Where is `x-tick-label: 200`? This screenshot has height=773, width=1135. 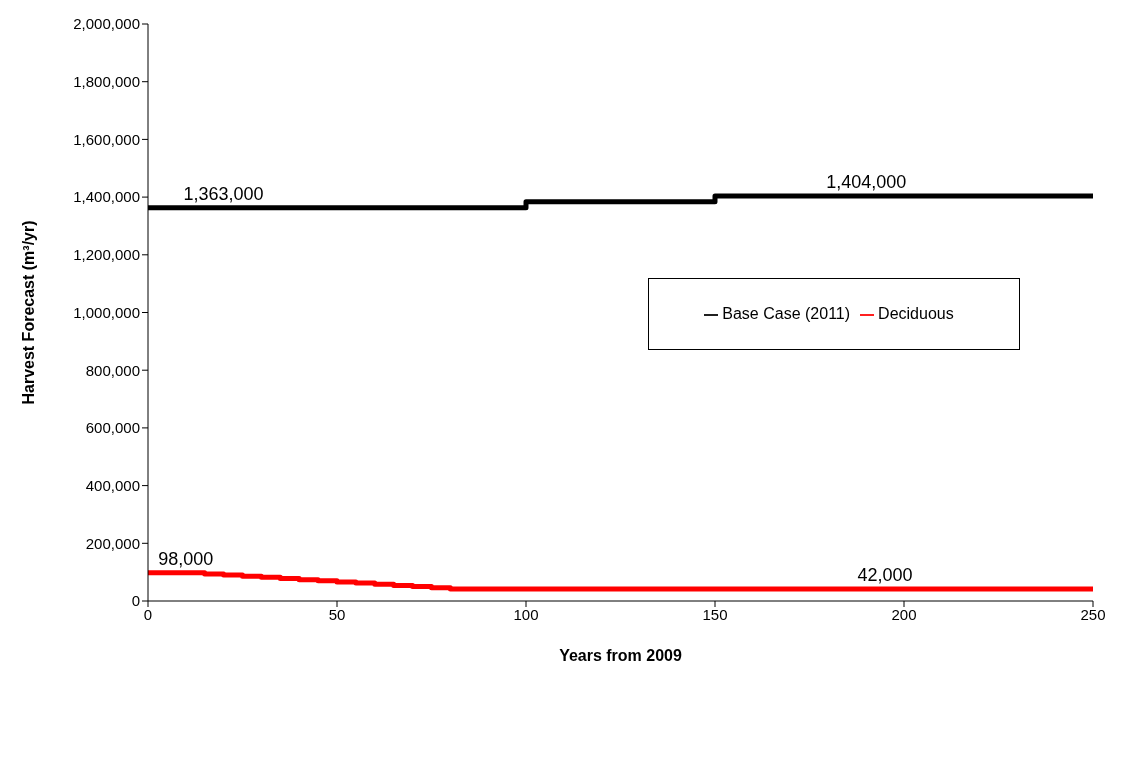
x-tick-label: 200 is located at coordinates (904, 614).